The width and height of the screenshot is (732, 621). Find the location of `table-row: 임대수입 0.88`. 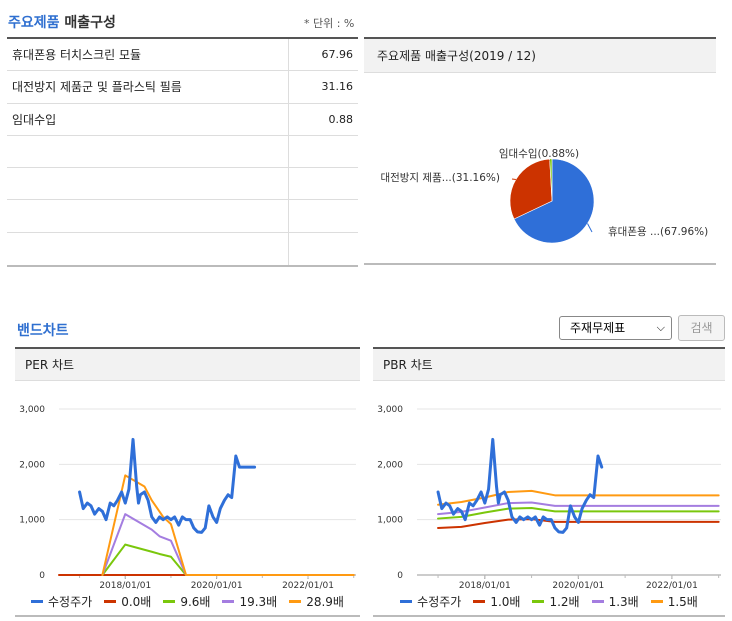

table-row: 임대수입 0.88 is located at coordinates (182, 119).